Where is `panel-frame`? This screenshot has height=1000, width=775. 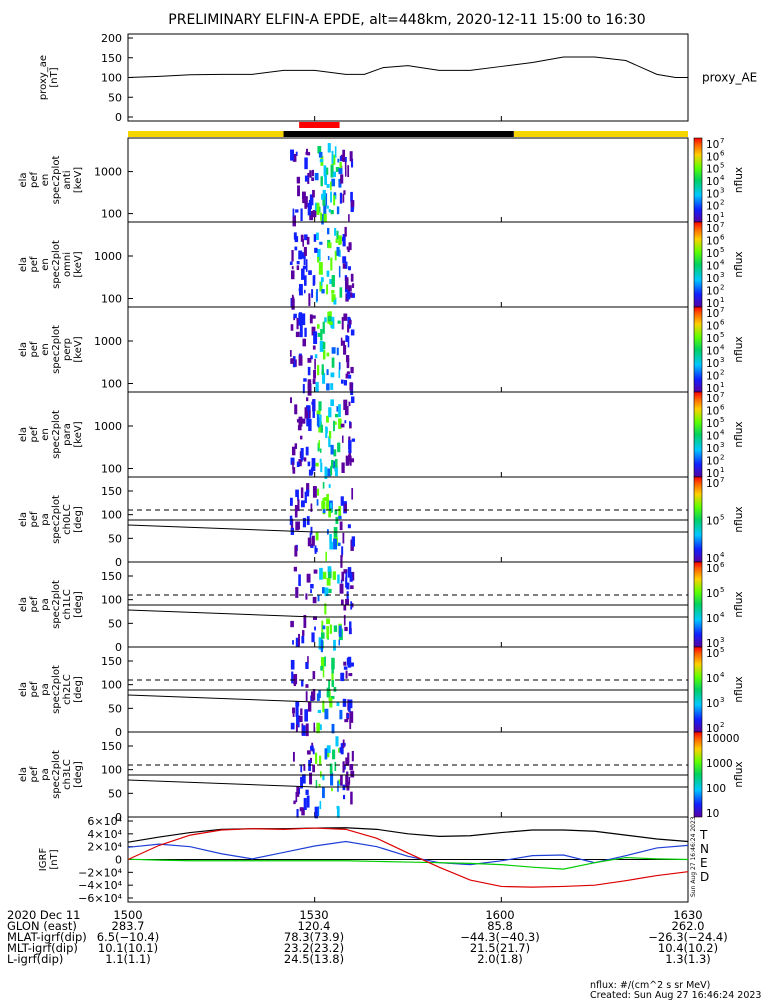
panel-frame is located at coordinates (408, 77).